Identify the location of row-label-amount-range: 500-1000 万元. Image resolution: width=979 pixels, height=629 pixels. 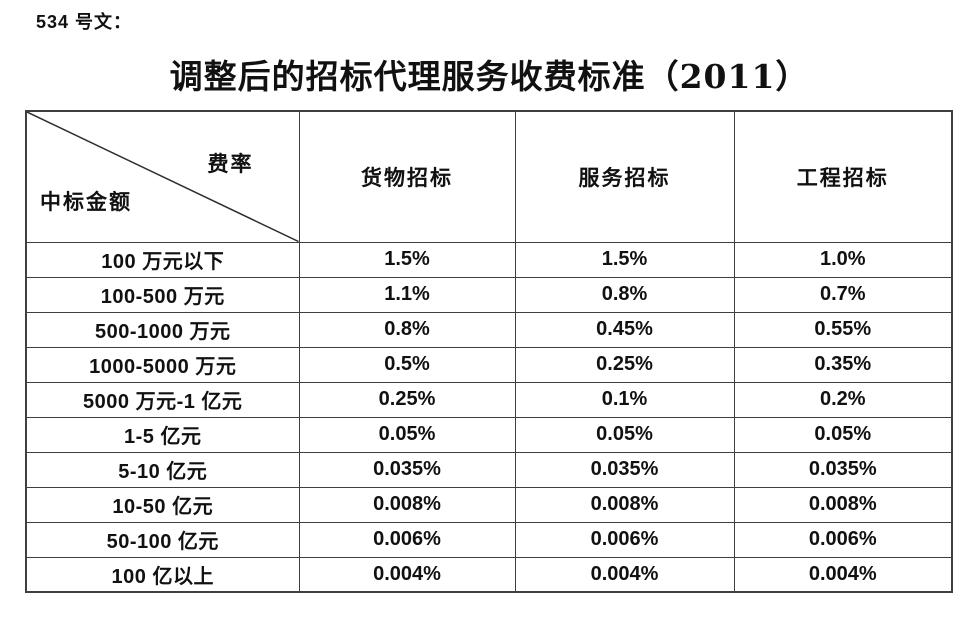
(162, 329).